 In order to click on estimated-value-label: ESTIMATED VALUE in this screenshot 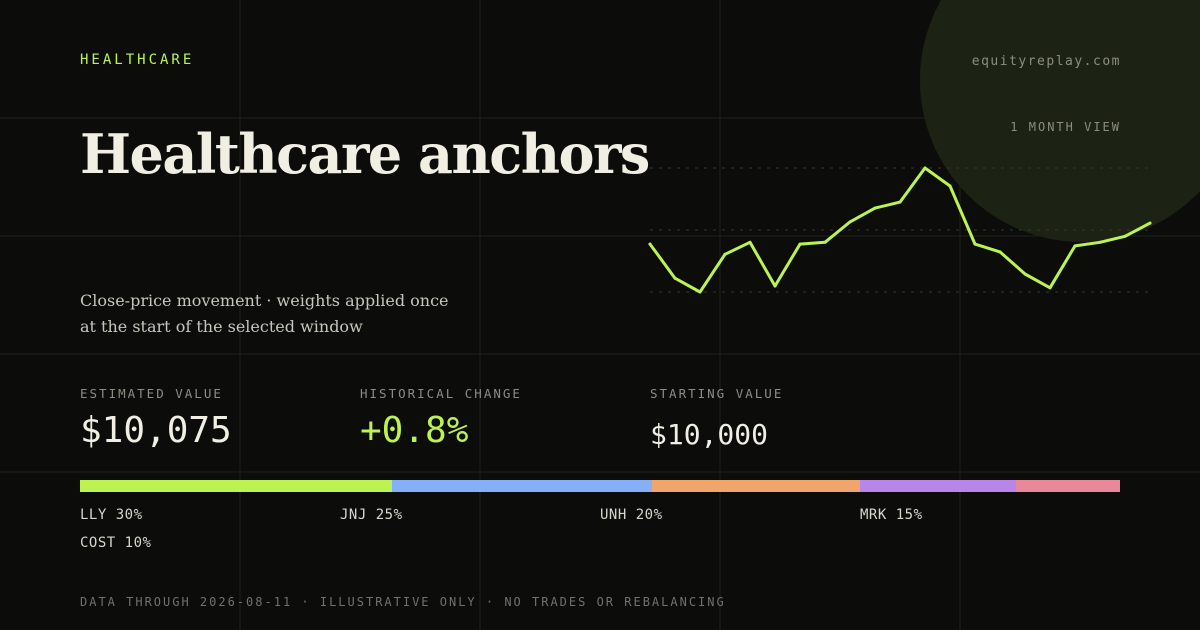, I will do `click(151, 393)`.